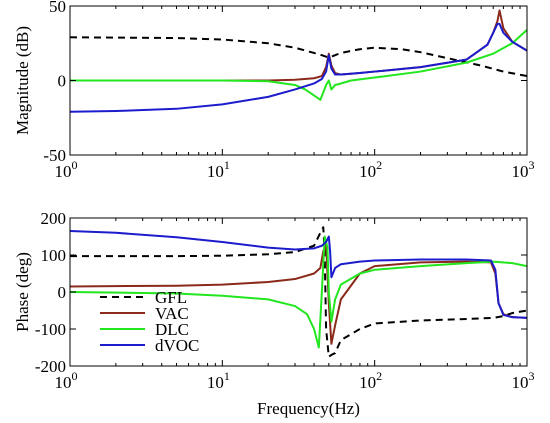  What do you see at coordinates (50, 329) in the screenshot?
I see `y-tick-label: -100` at bounding box center [50, 329].